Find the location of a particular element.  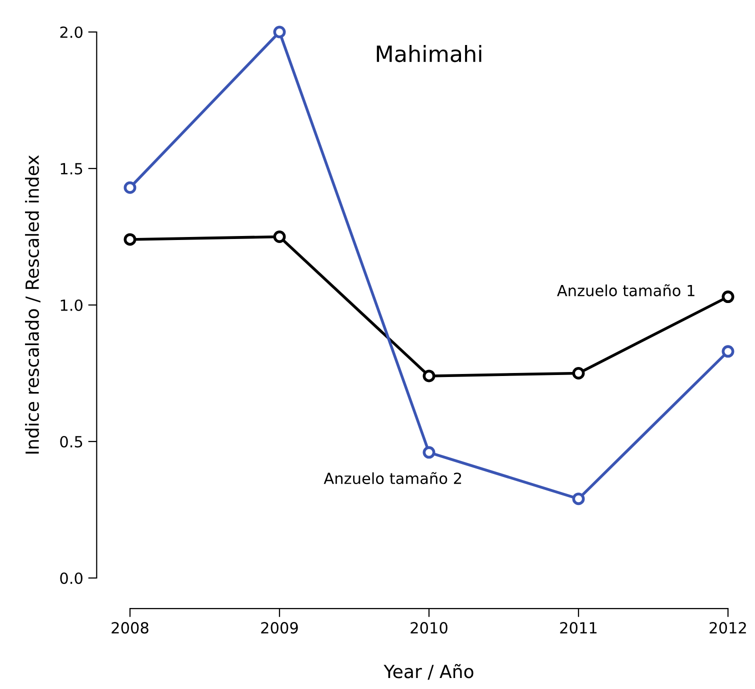

x-tick-label: 2011 is located at coordinates (578, 628).